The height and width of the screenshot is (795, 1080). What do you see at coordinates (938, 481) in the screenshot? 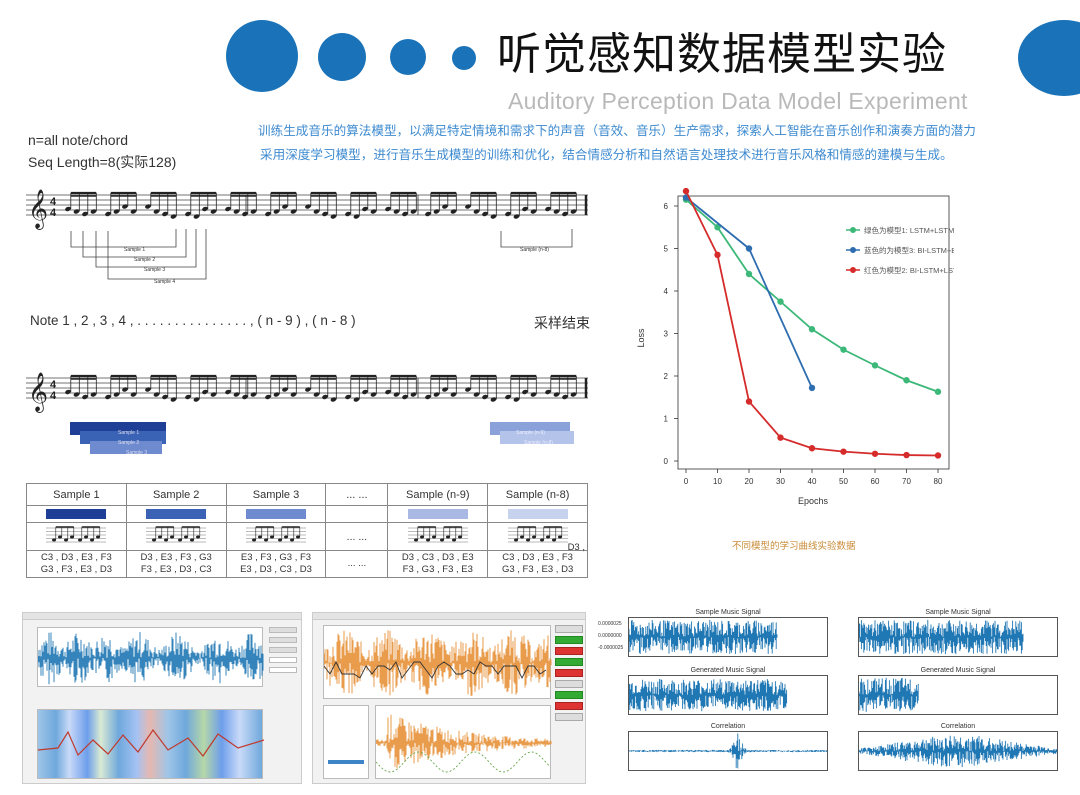
I see `x-tick-label: 80` at bounding box center [938, 481].